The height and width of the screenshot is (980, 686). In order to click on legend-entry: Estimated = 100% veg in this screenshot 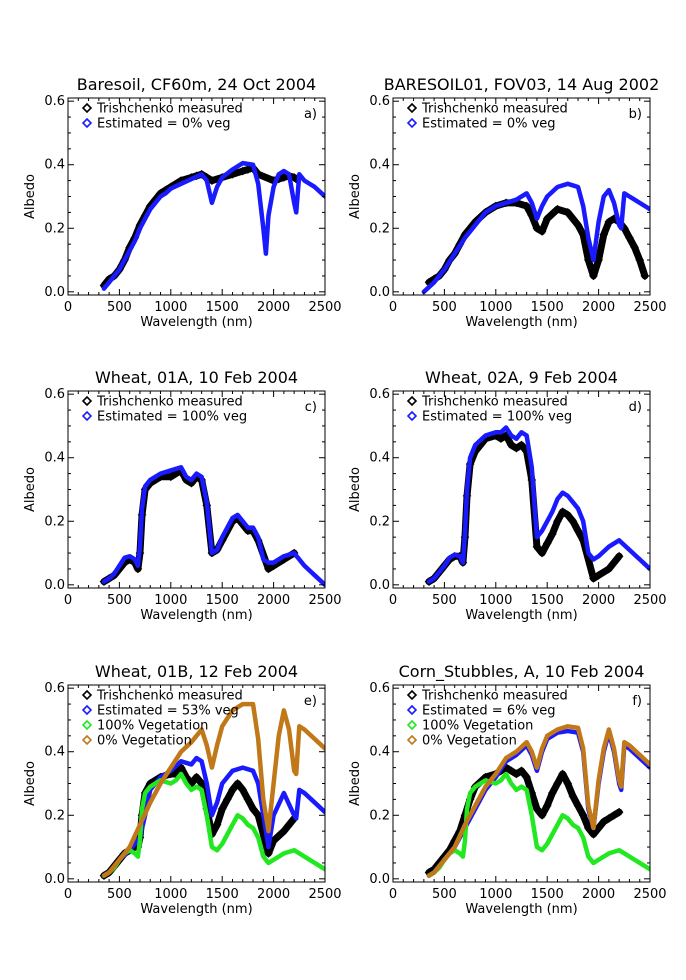, I will do `click(172, 417)`.